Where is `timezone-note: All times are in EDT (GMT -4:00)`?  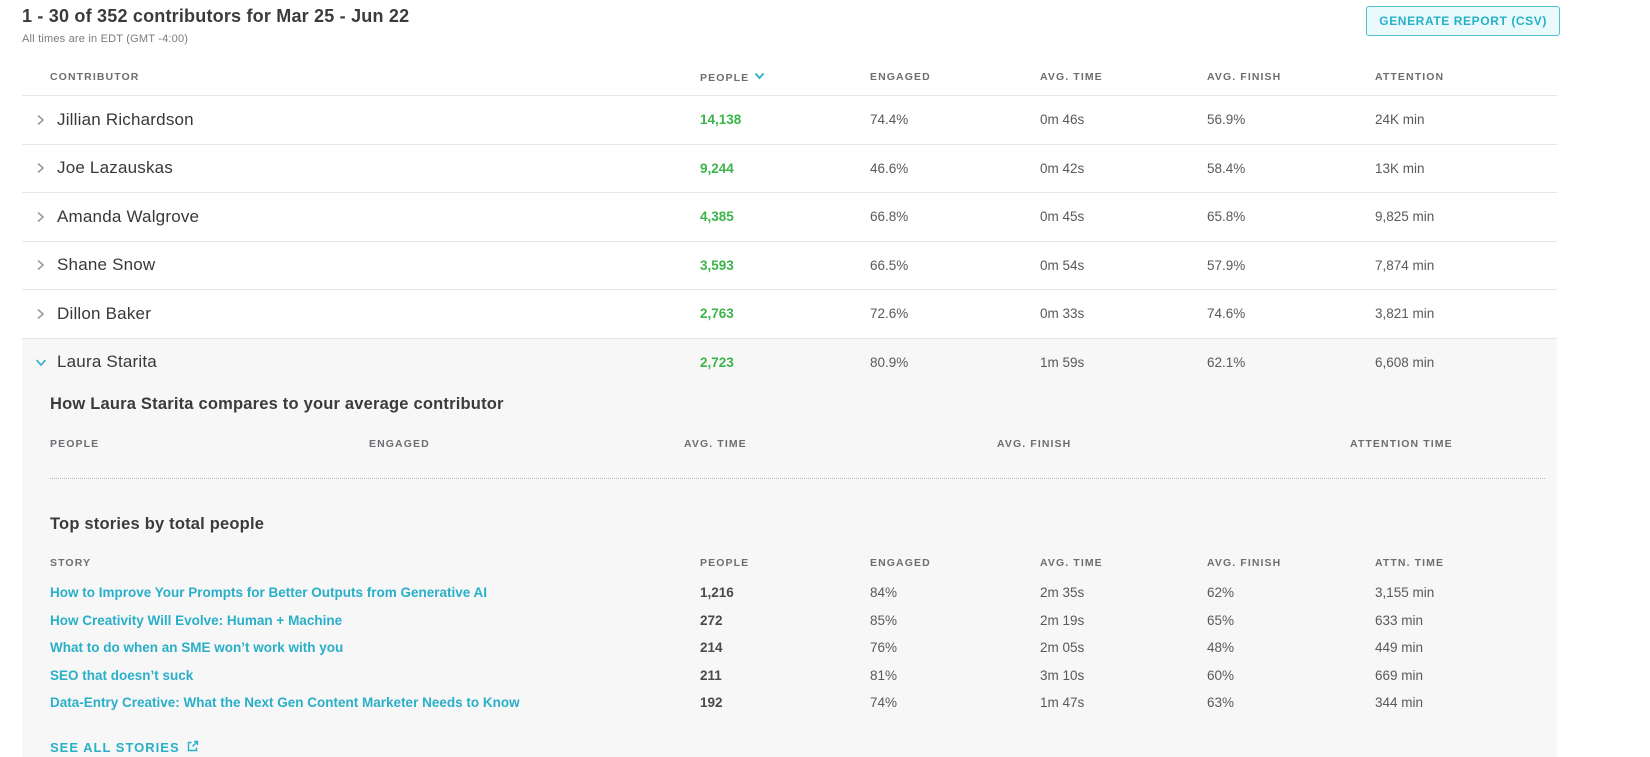 timezone-note: All times are in EDT (GMT -4:00) is located at coordinates (105, 39).